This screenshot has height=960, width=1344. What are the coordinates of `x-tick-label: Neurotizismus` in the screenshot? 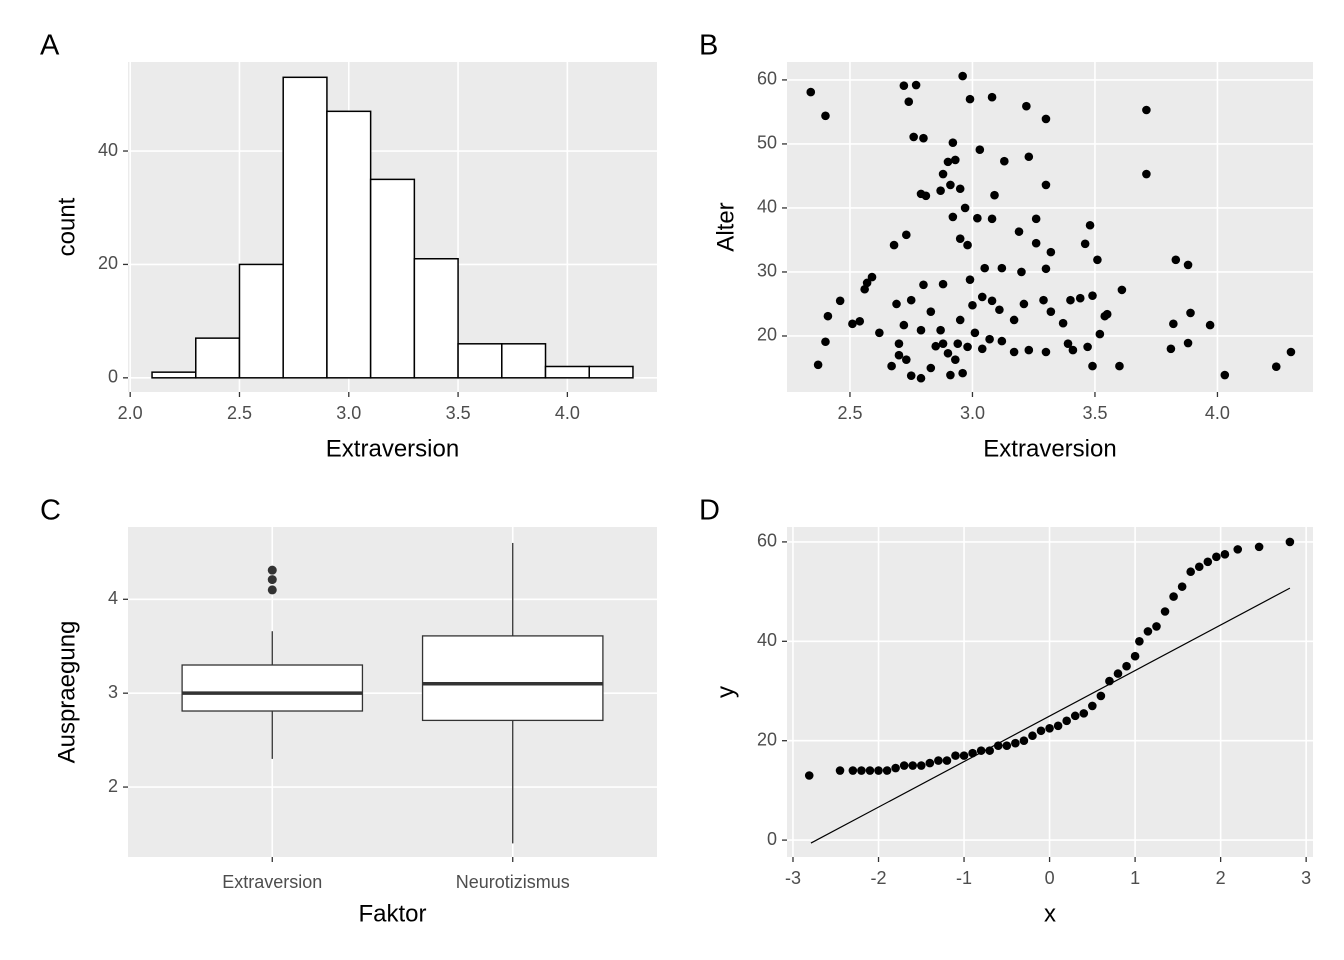 It's located at (513, 882).